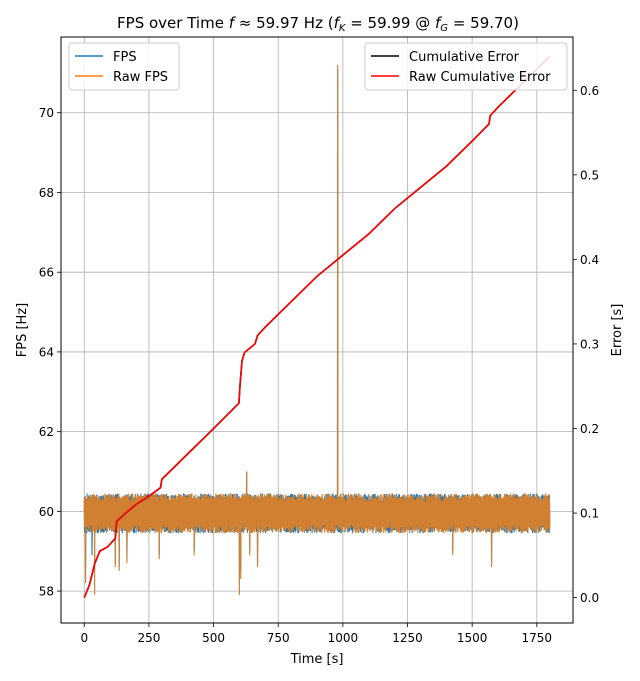 The width and height of the screenshot is (640, 681). Describe the element at coordinates (46, 193) in the screenshot. I see `y-tick-label-left: 68` at that location.